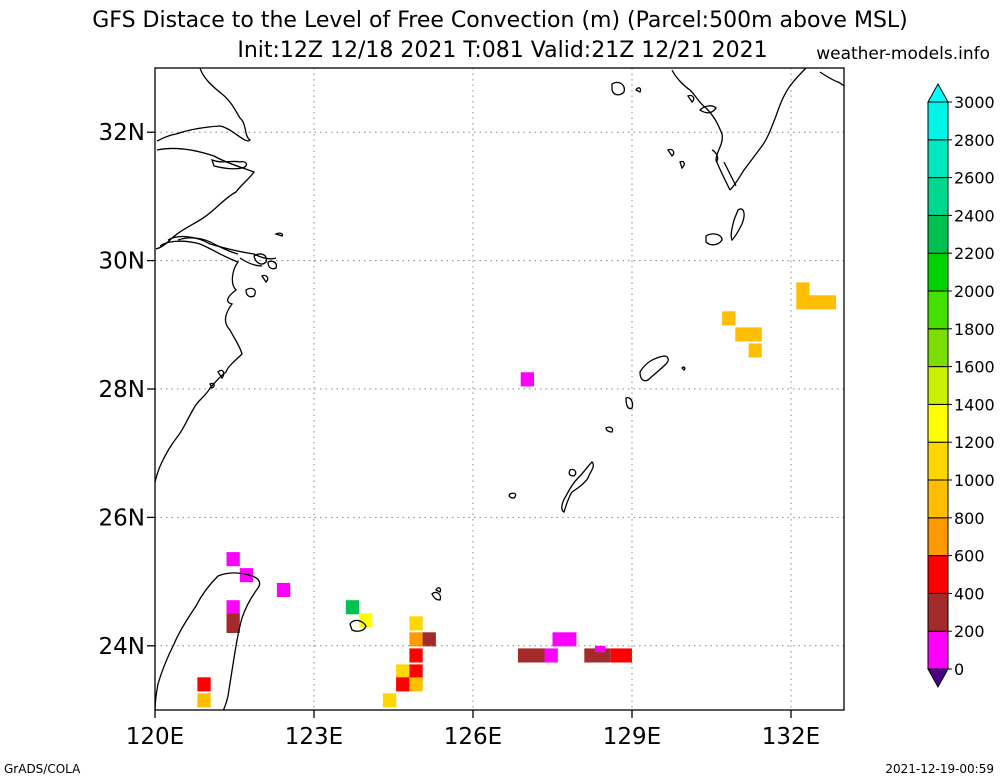  I want to click on lat-tick-label: 26N, so click(122, 518).